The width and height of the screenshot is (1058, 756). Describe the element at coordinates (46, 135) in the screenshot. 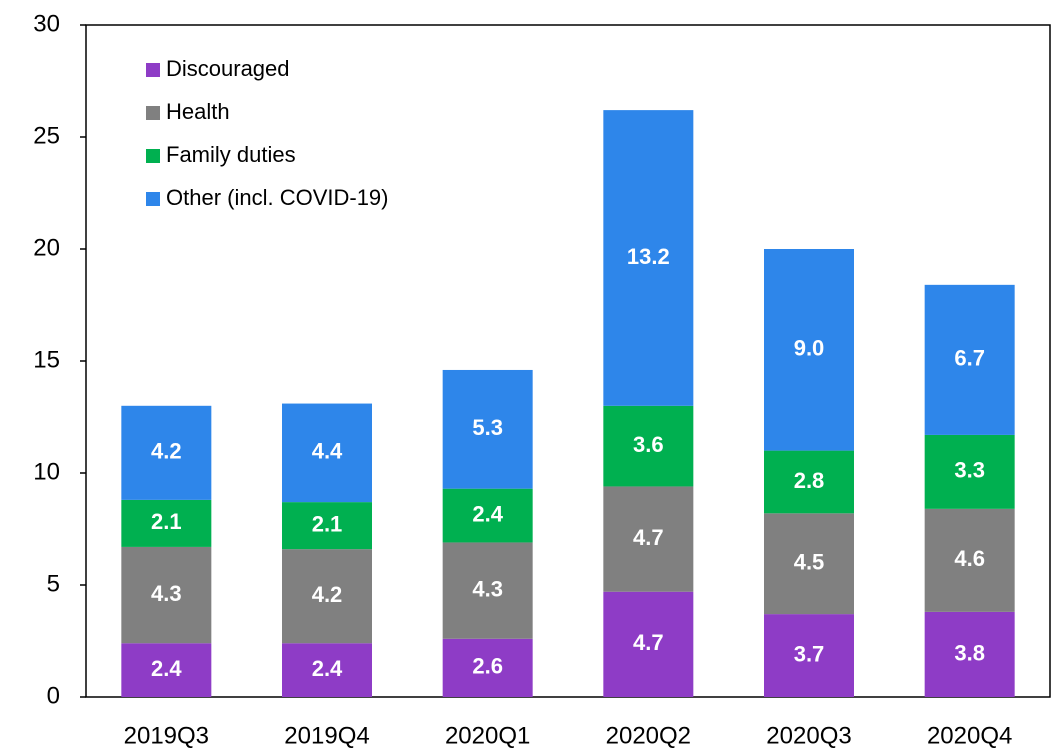

I see `y-tick-label: 25` at that location.